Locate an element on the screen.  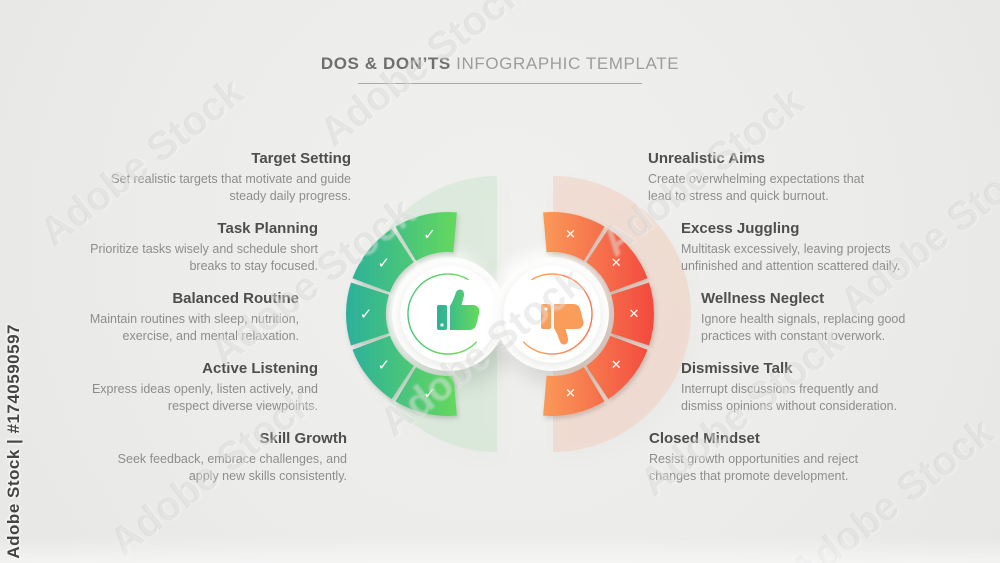
stock-id-watermark: Adobe Stock | #1740590597 is located at coordinates (13, 441).